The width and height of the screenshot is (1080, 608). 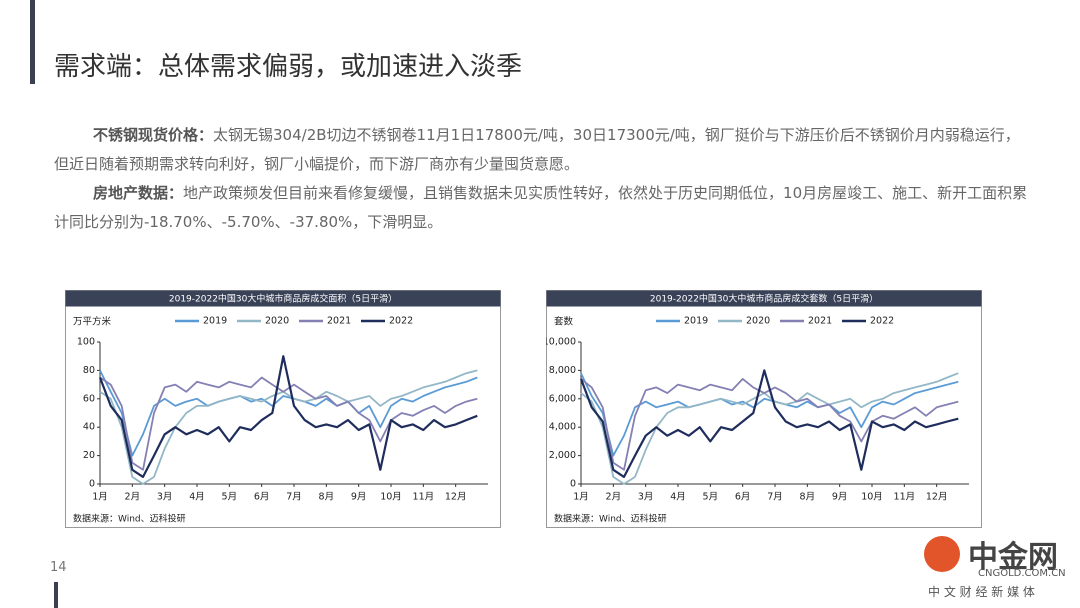 I want to click on page-number: 14, so click(x=58, y=567).